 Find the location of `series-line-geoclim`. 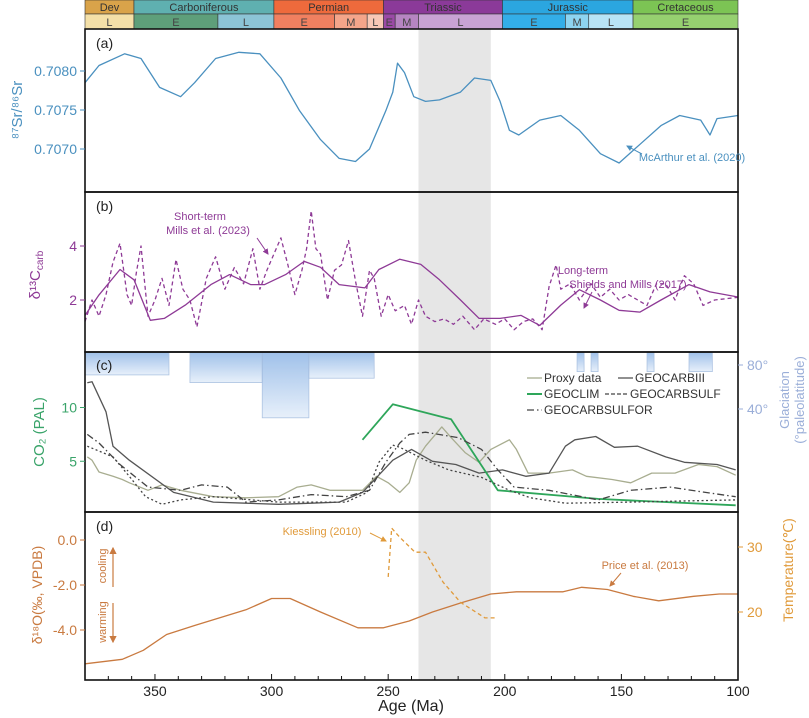

series-line-geoclim is located at coordinates (548, 455).